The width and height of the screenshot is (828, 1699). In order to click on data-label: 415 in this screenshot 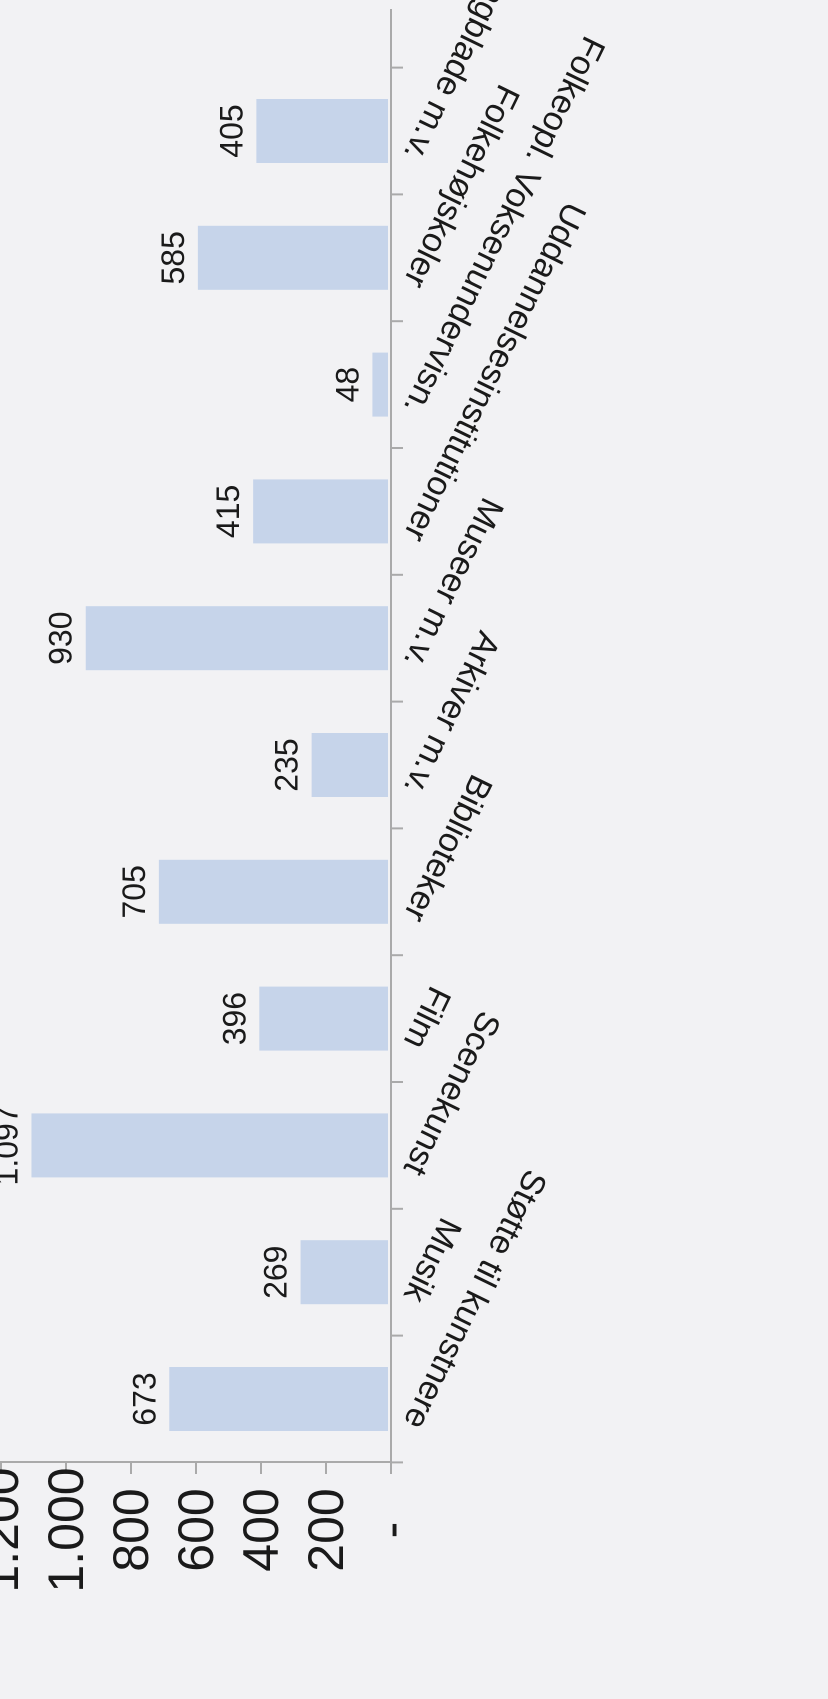, I will do `click(228, 511)`.